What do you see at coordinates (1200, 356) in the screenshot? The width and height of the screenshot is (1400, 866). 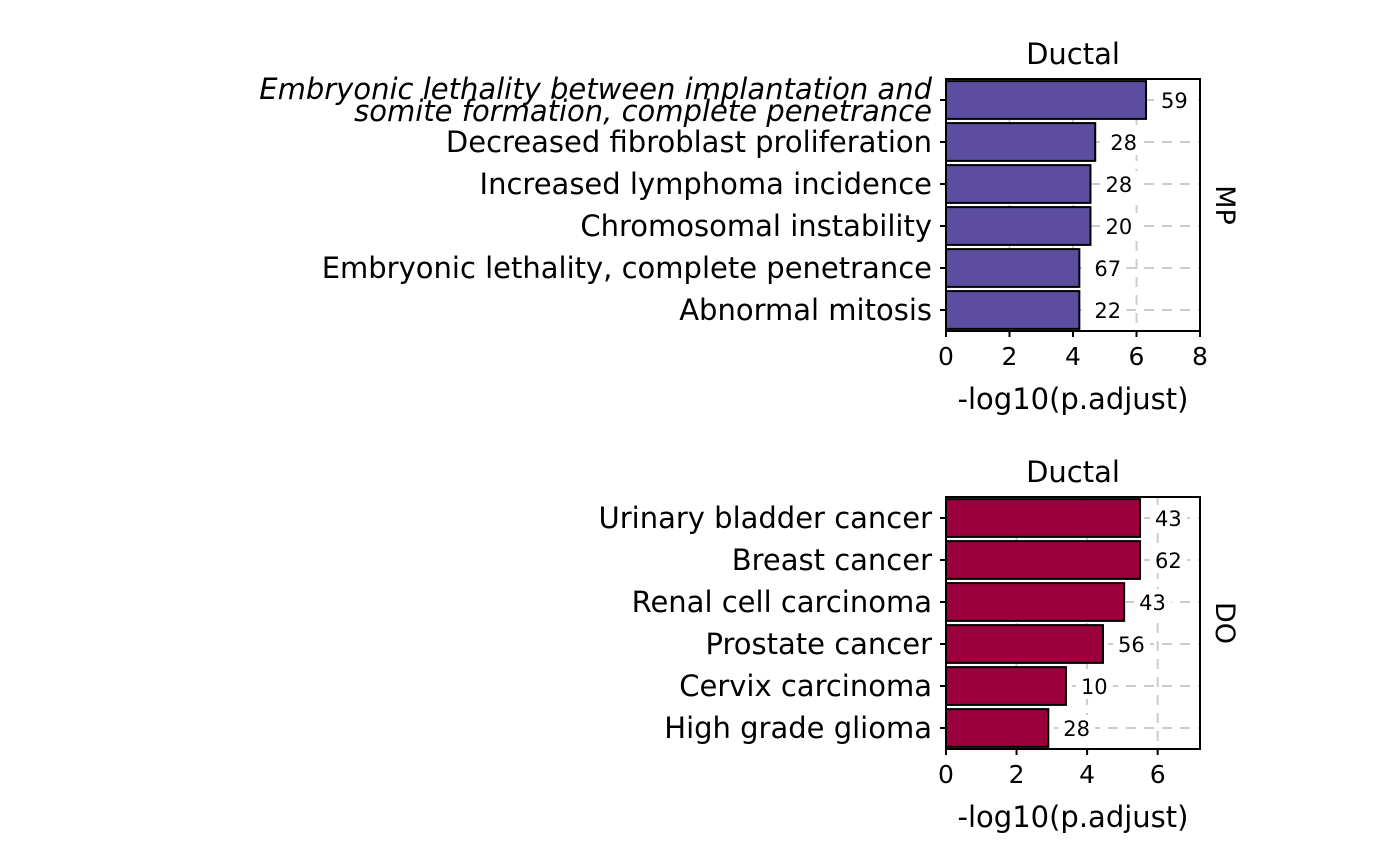 I see `x-tick-label: 8` at bounding box center [1200, 356].